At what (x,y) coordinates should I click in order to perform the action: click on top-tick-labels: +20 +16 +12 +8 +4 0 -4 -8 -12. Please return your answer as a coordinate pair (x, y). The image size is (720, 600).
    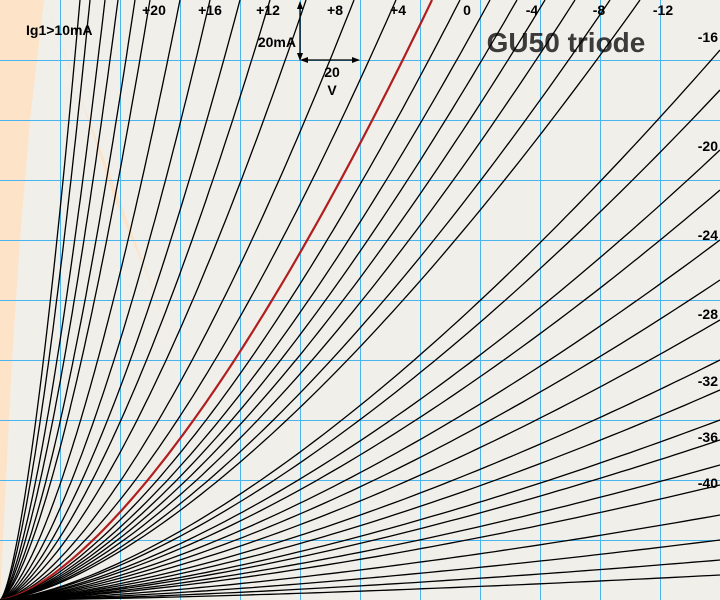
    Looking at the image, I should click on (407, 10).